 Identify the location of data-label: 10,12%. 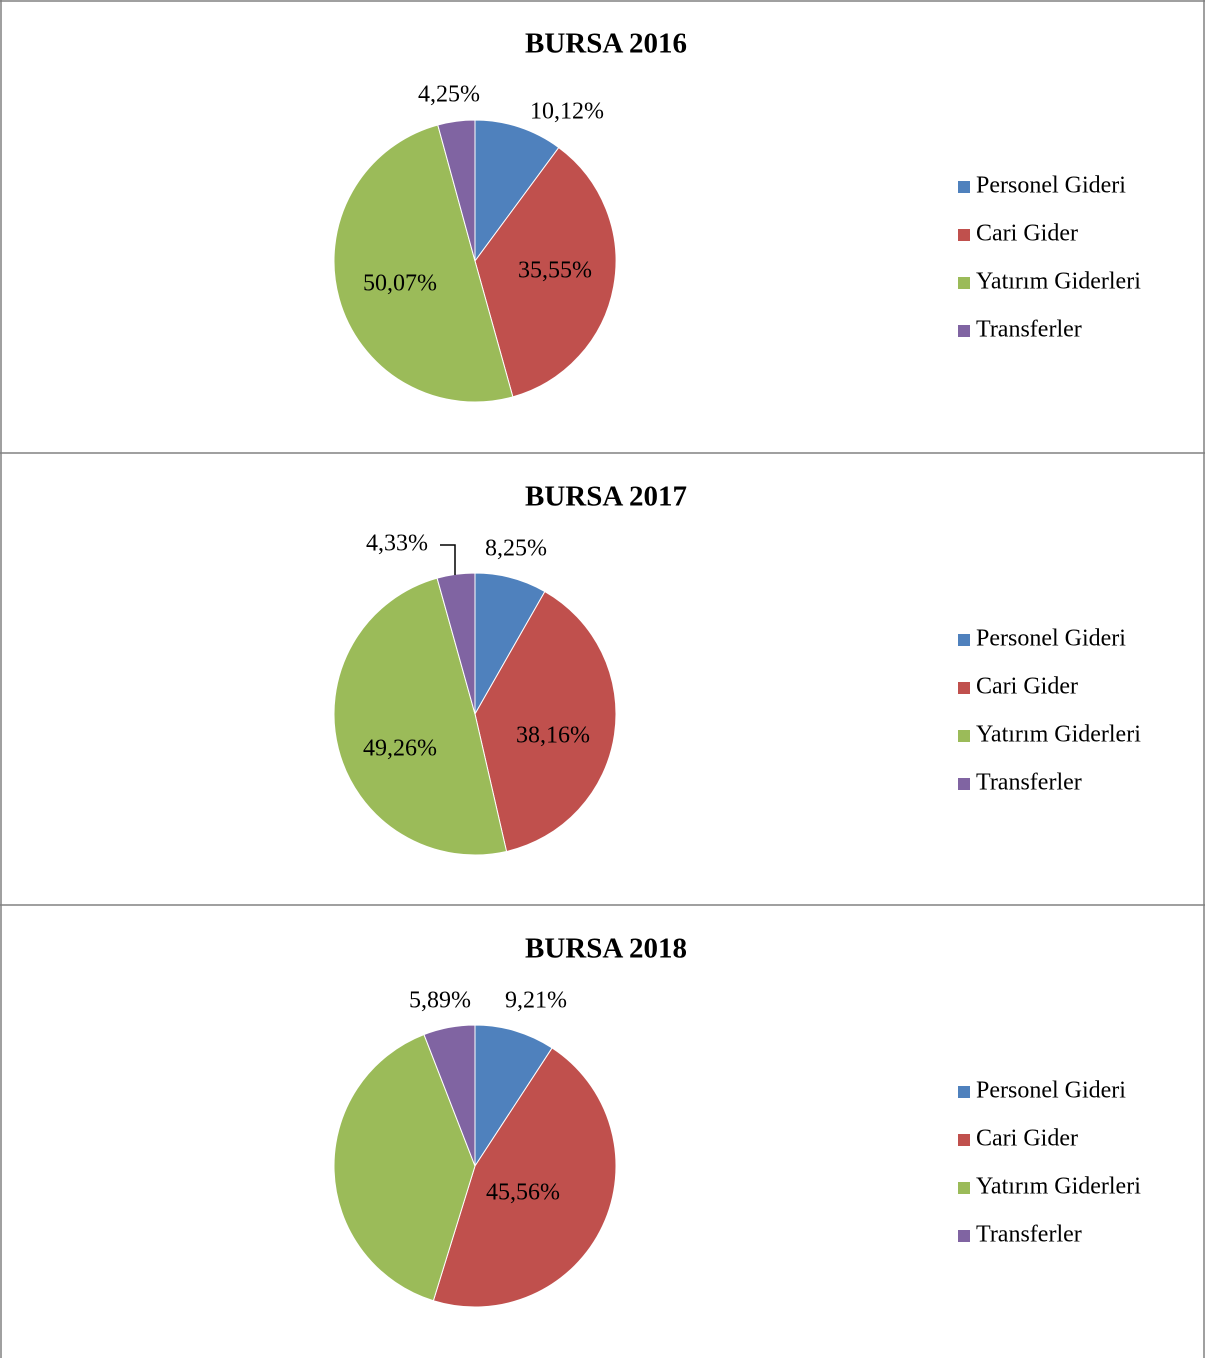
(567, 112).